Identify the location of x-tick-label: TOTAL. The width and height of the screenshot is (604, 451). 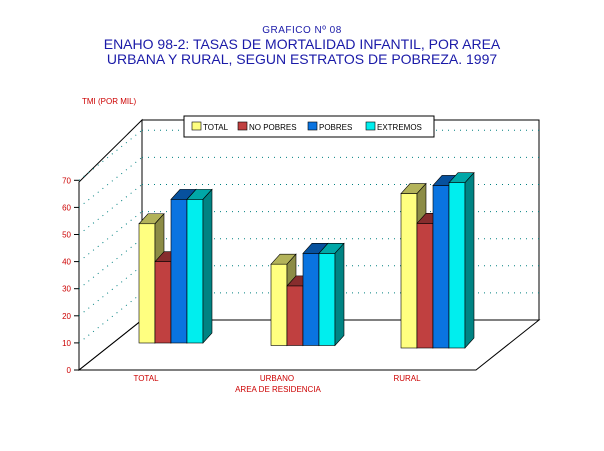
(146, 378).